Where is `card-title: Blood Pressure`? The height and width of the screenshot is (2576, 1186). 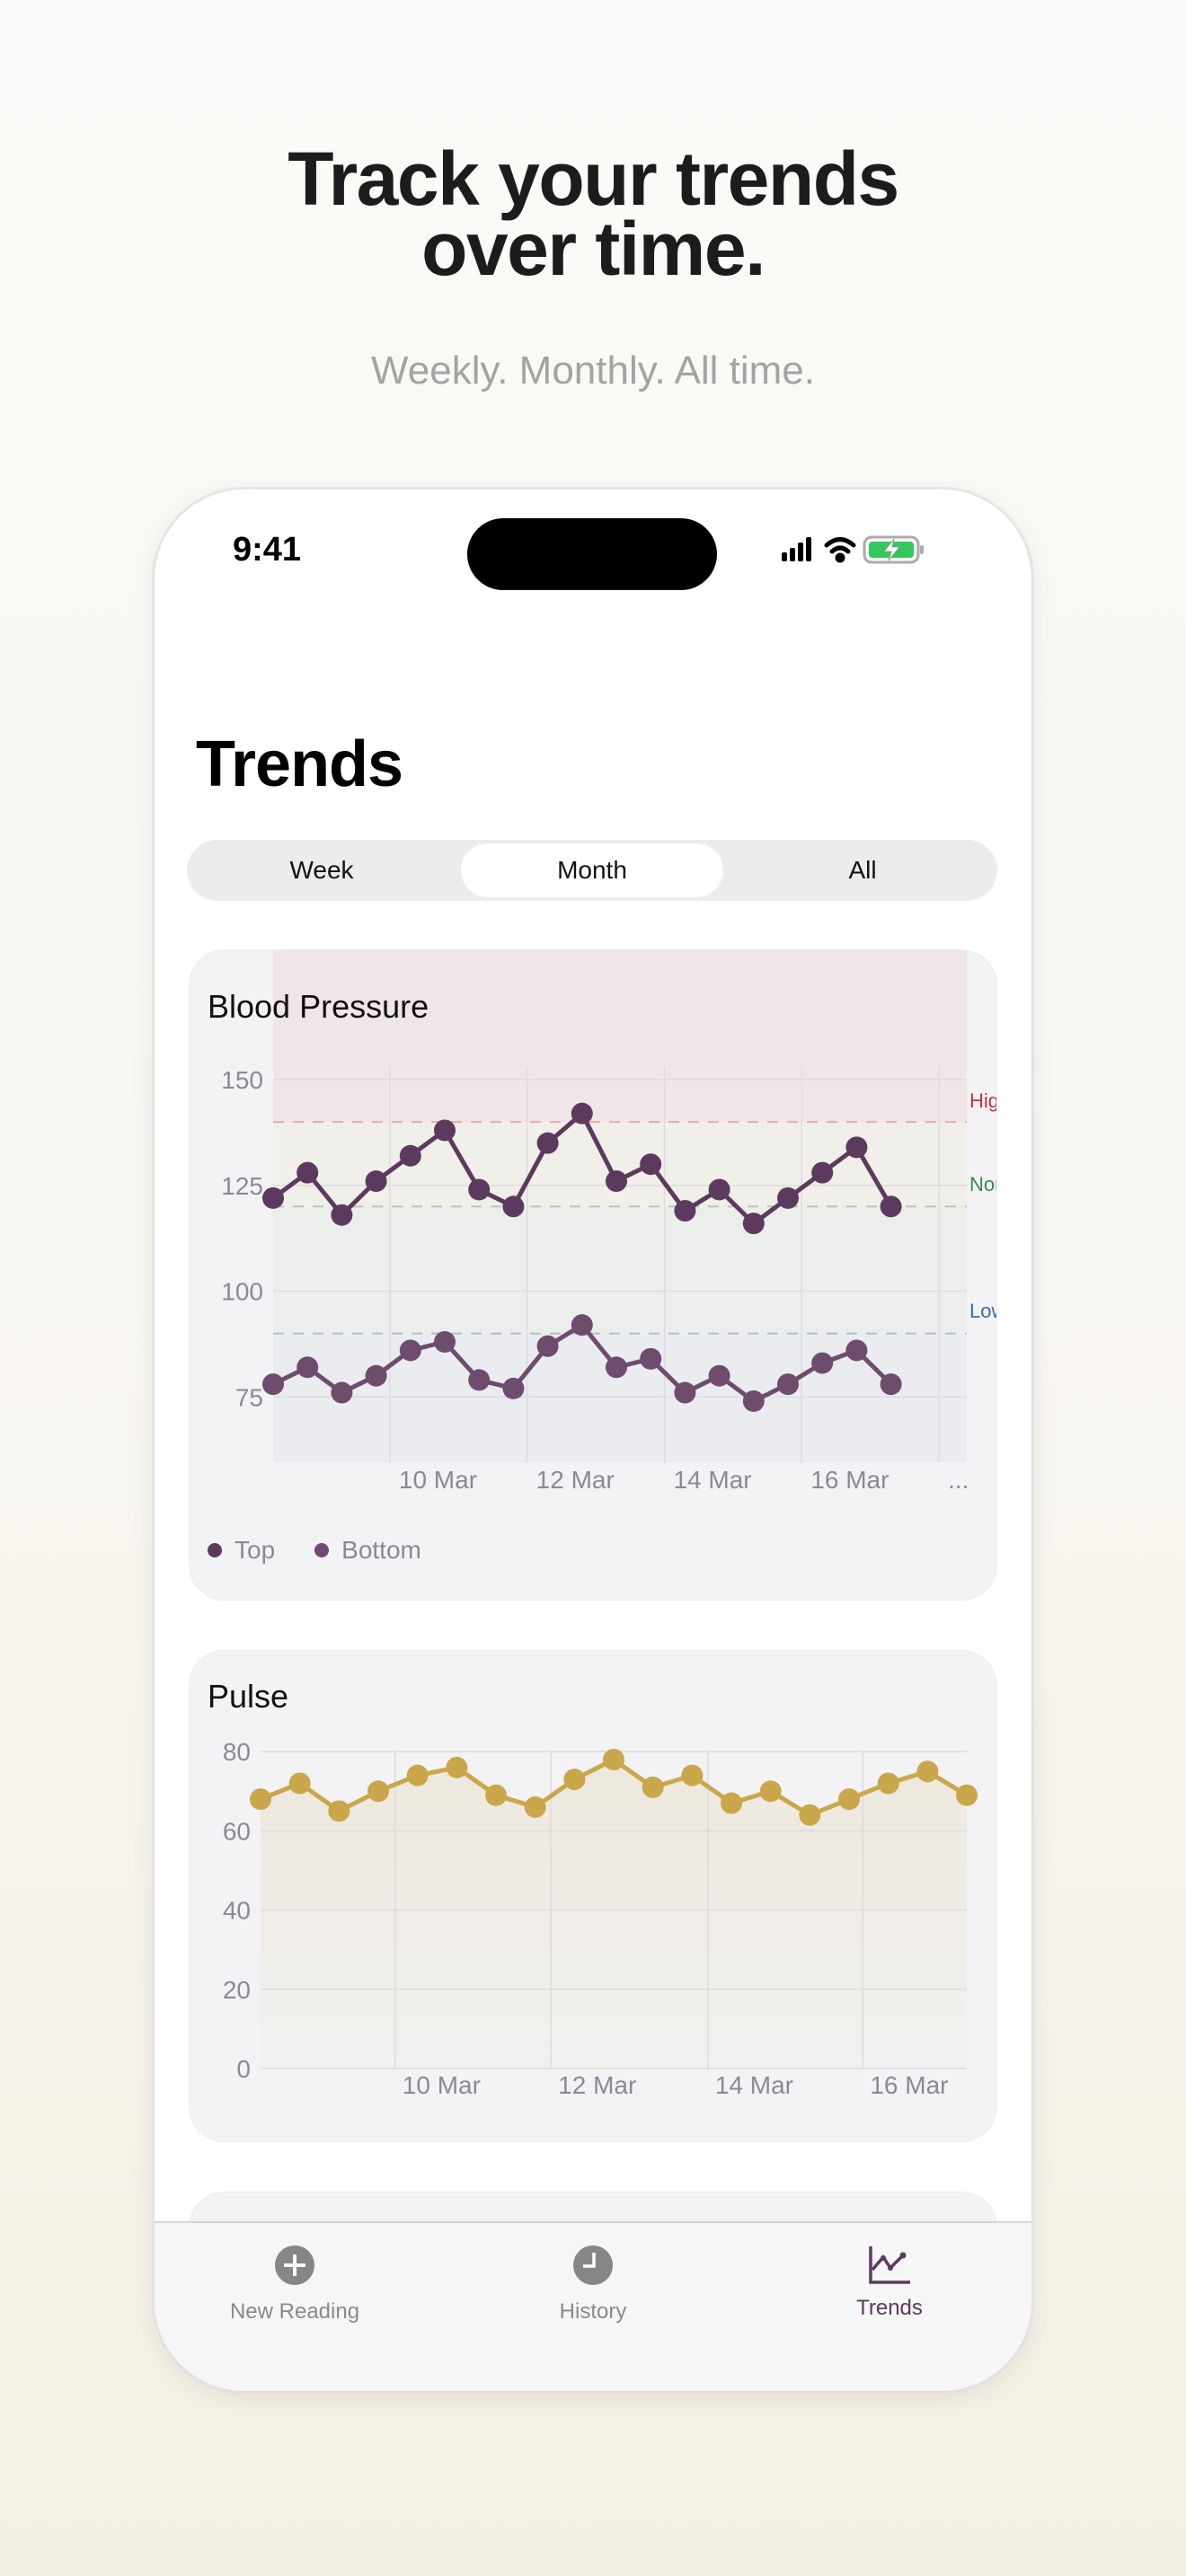 card-title: Blood Pressure is located at coordinates (318, 1006).